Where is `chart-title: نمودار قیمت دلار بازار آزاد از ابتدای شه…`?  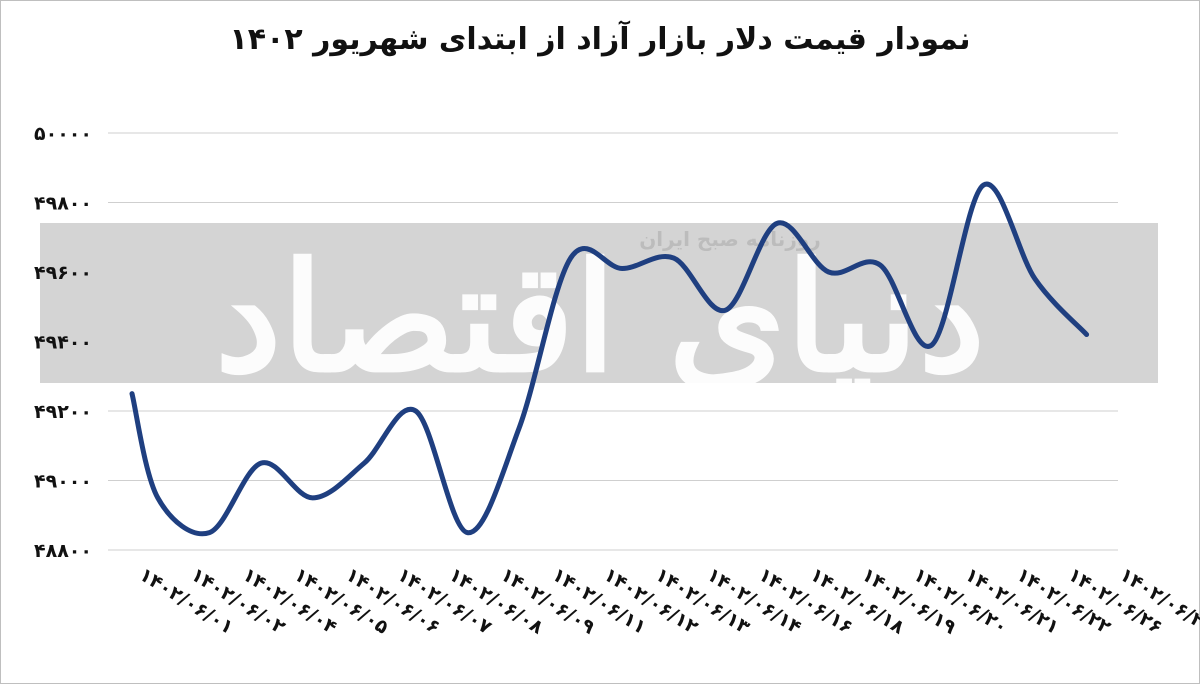 chart-title: نمودار قیمت دلار بازار آزاد از ابتدای شه… is located at coordinates (600, 39).